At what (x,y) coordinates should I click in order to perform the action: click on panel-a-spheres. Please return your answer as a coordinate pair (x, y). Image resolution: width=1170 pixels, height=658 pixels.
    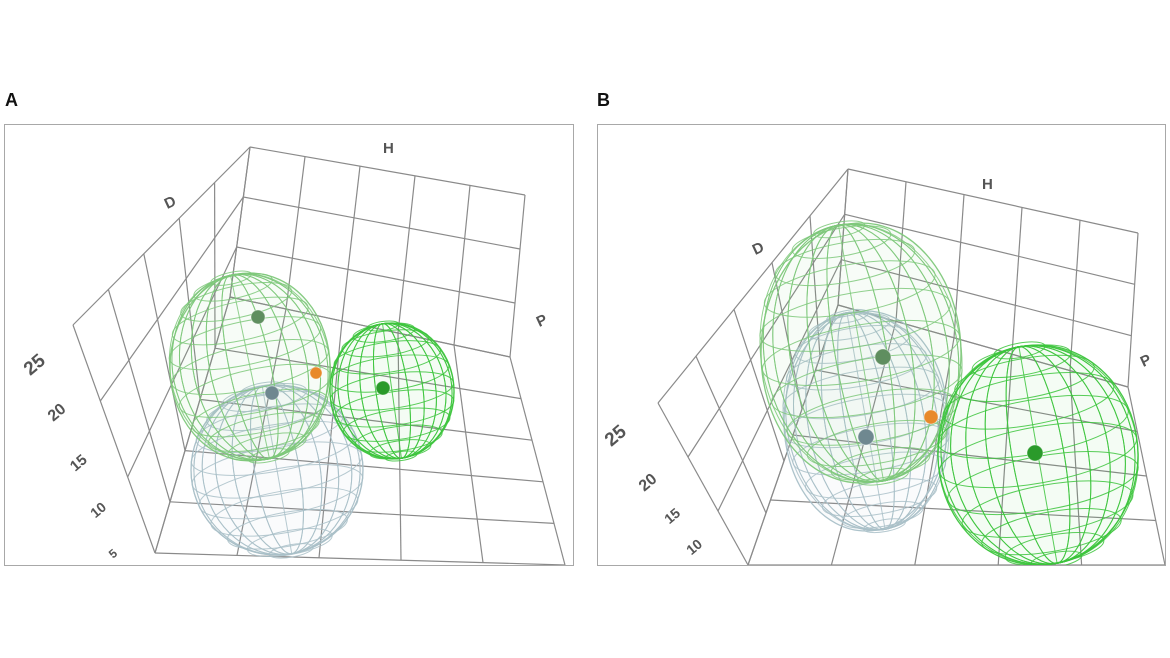
    Looking at the image, I should click on (311, 414).